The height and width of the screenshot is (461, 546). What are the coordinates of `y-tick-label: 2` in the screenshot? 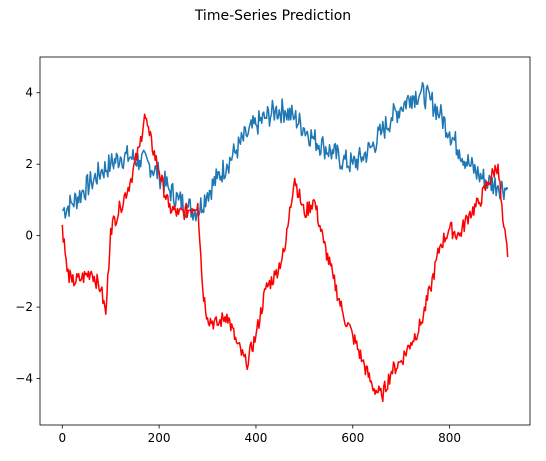 It's located at (29, 164).